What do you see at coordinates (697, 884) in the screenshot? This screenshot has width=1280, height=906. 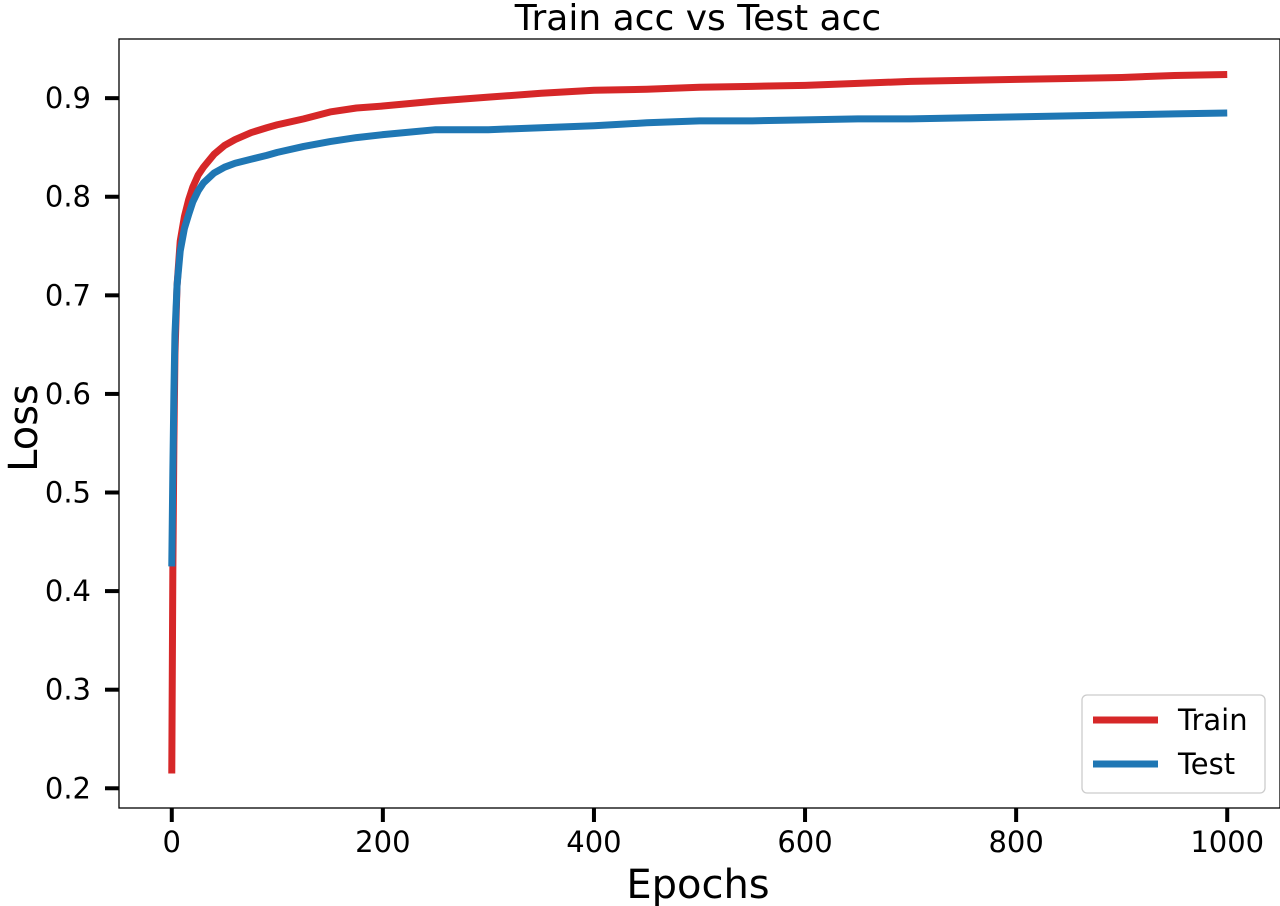 I see `x-axis-label: Epochs` at bounding box center [697, 884].